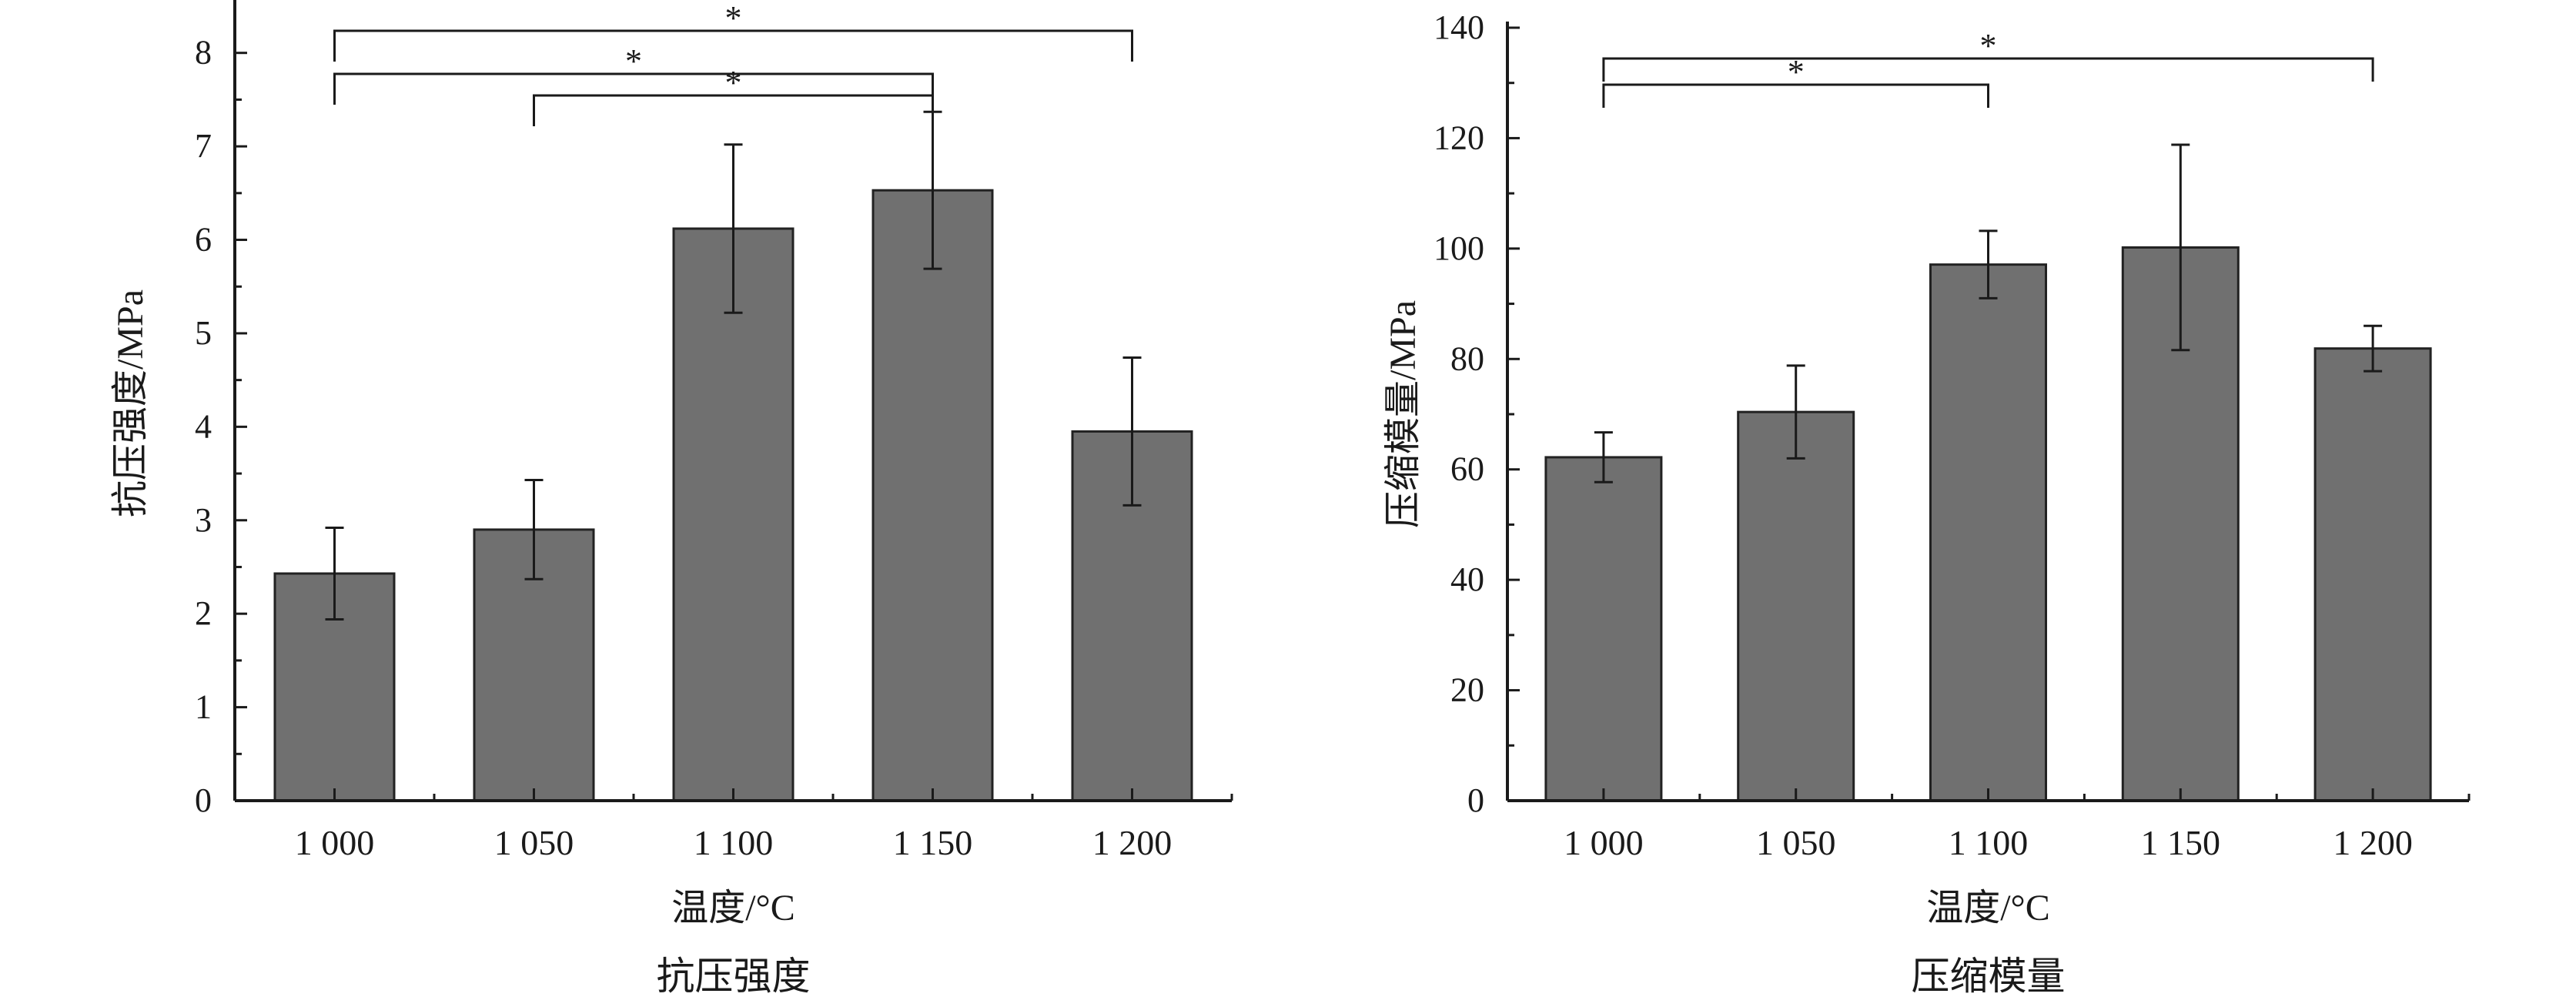 The height and width of the screenshot is (1007, 2576). What do you see at coordinates (204, 613) in the screenshot?
I see `y-tick-label: 2` at bounding box center [204, 613].